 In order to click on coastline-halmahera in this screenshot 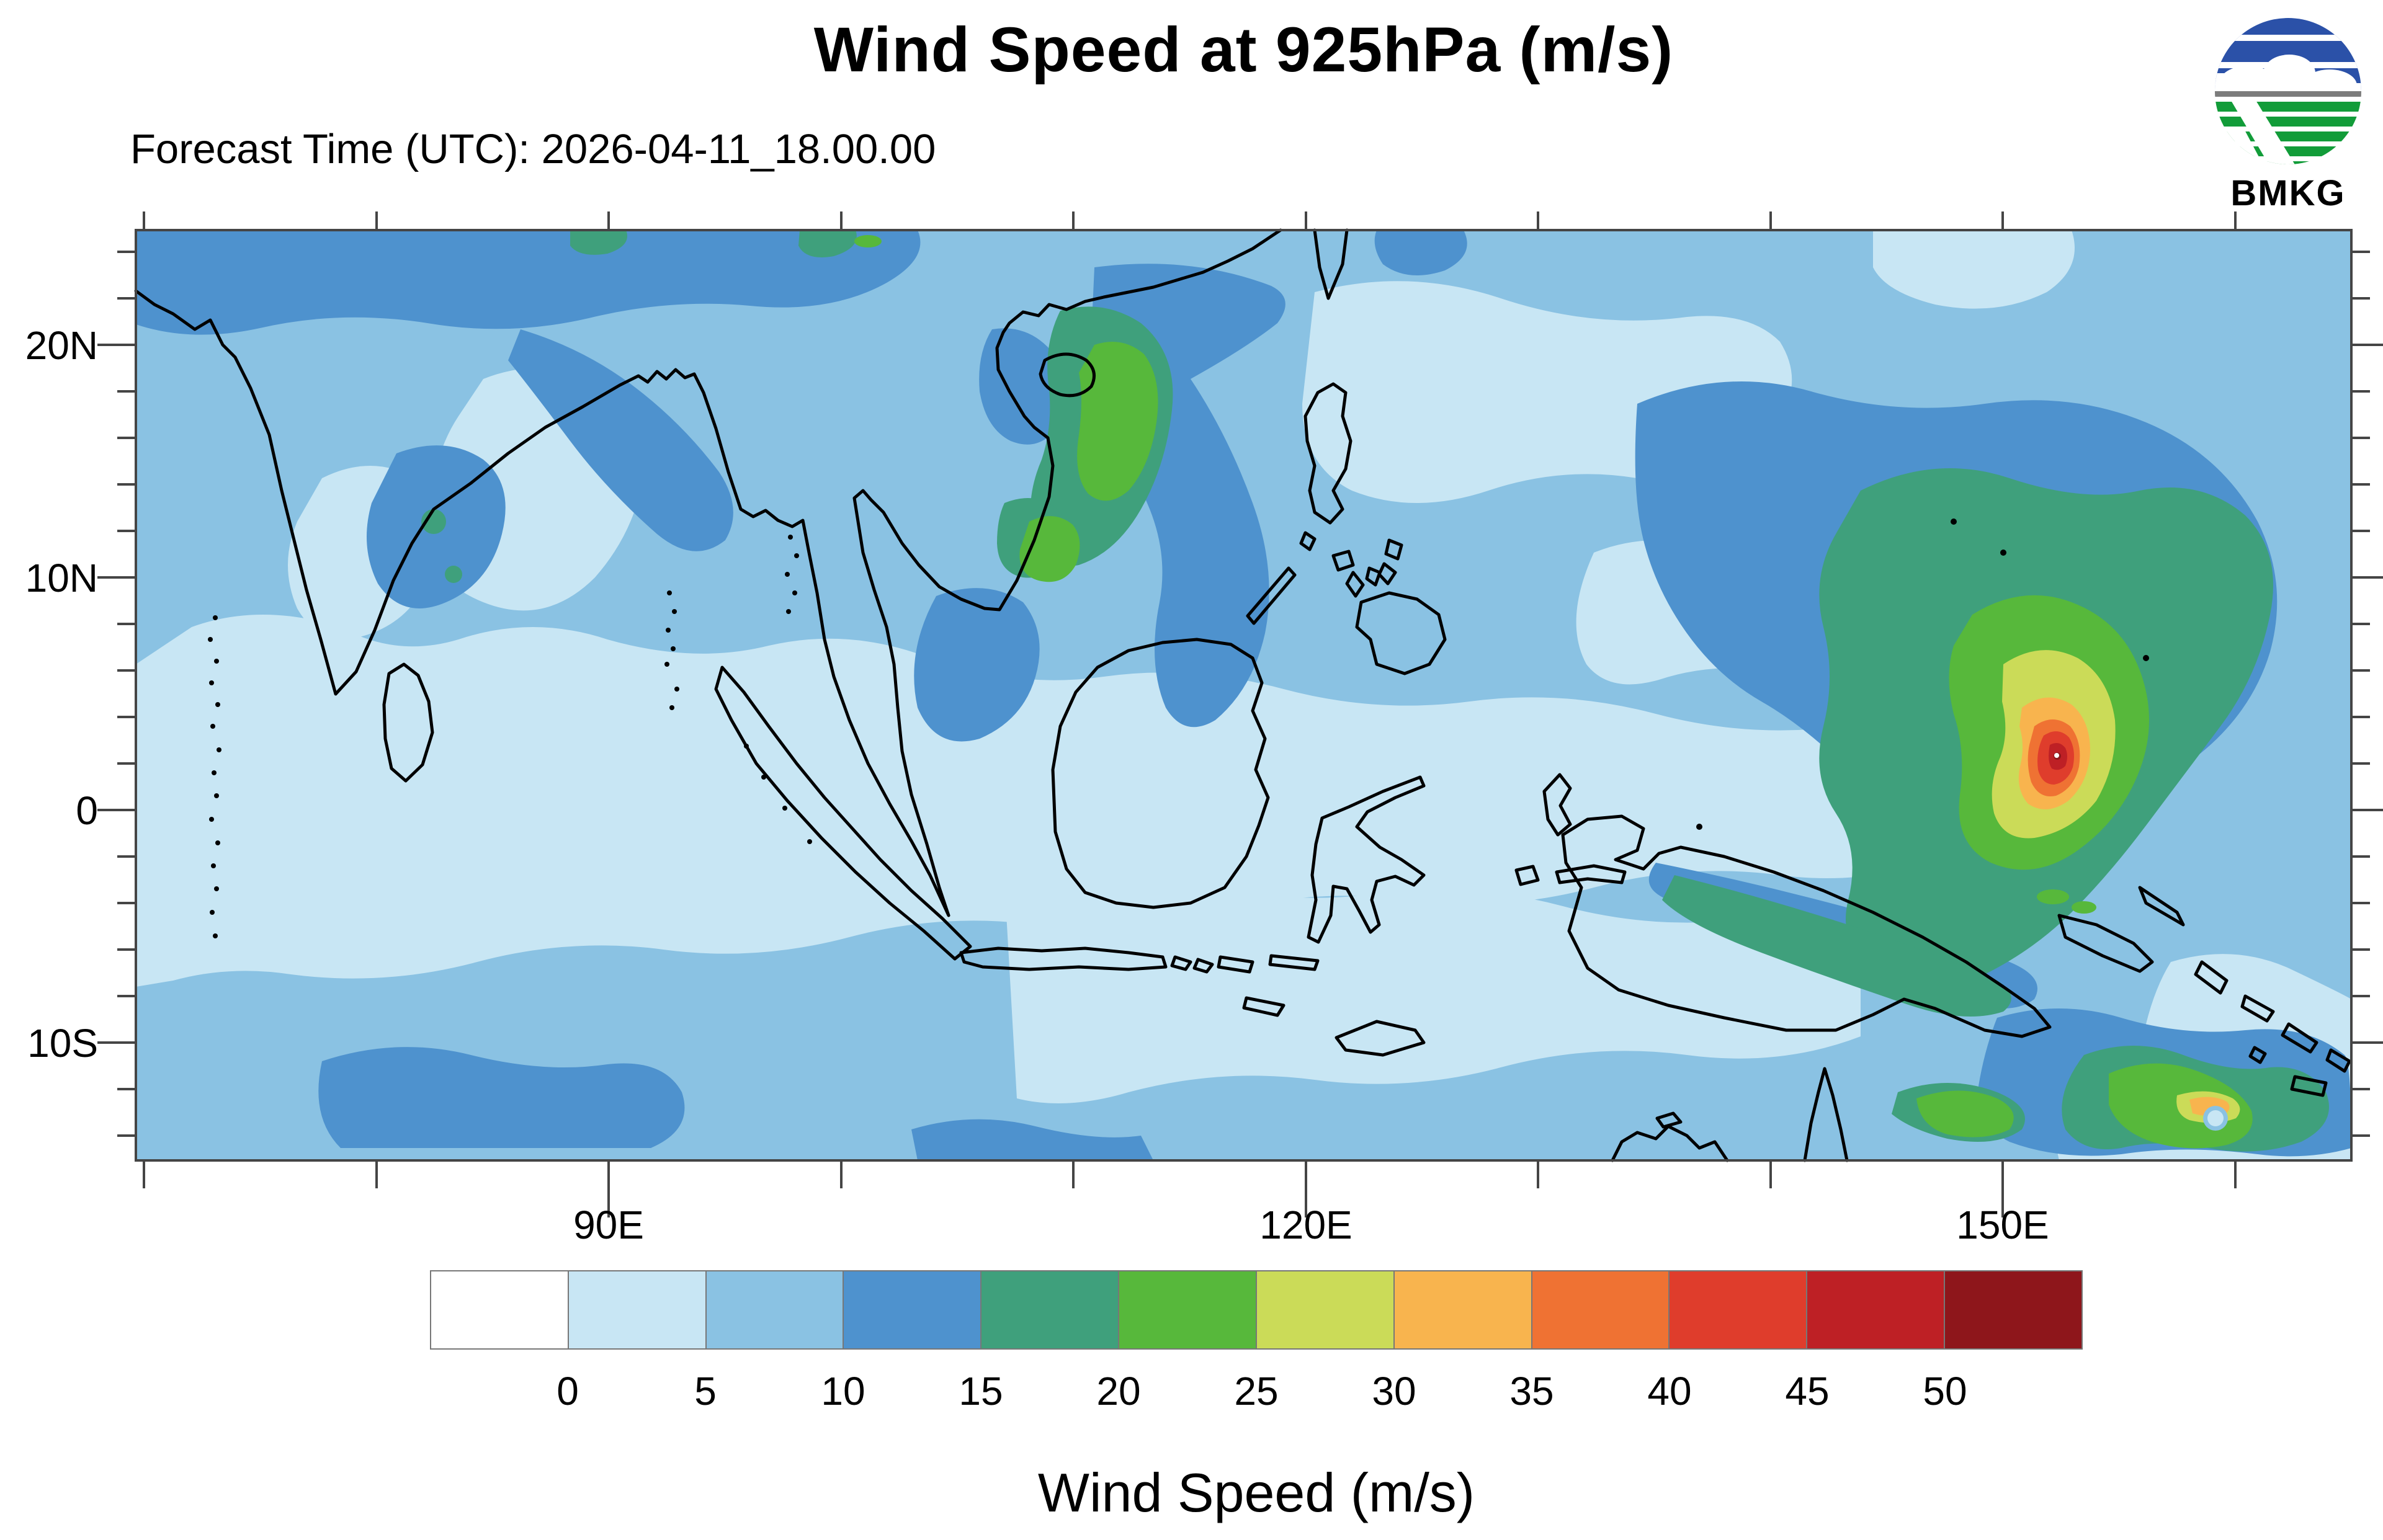, I will do `click(1557, 805)`.